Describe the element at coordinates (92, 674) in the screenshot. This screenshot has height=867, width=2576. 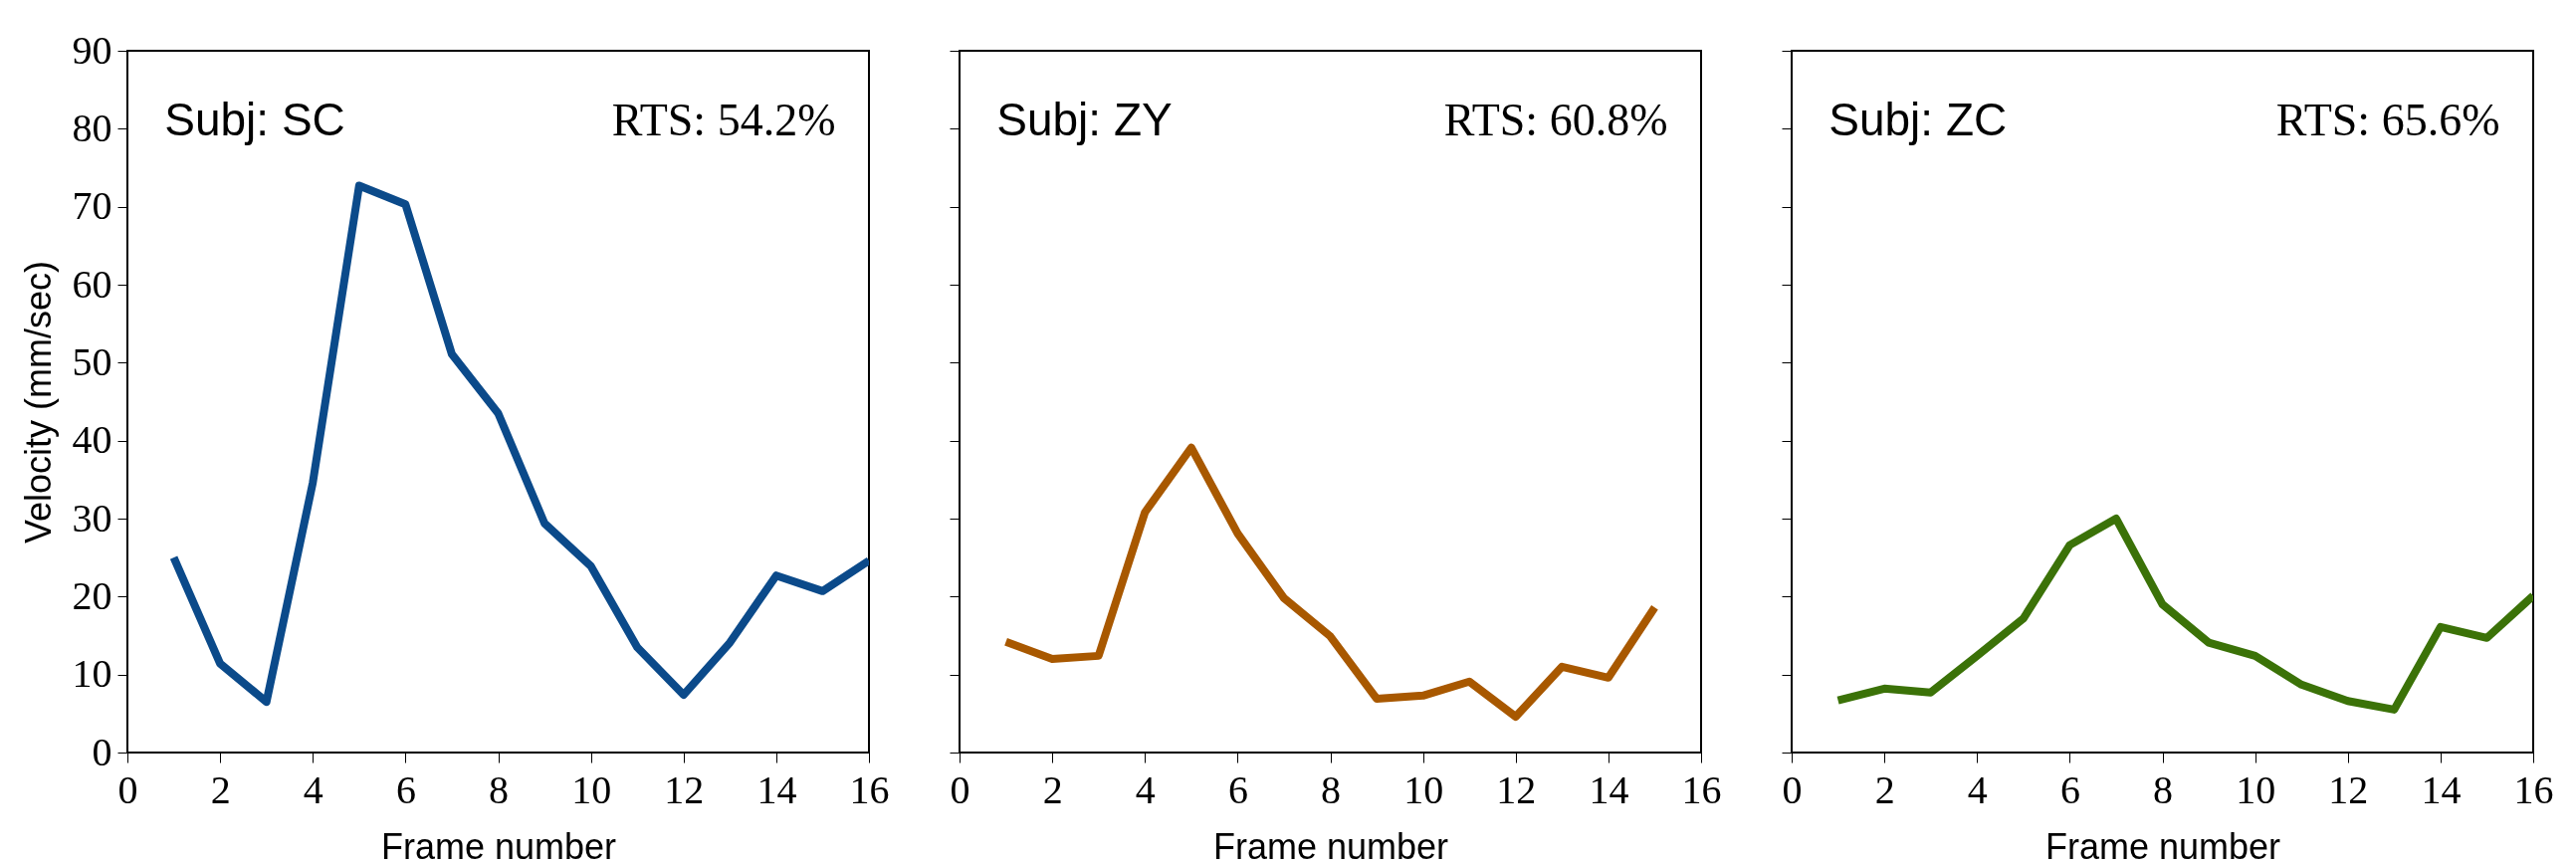
I see `y-tick-label: 10` at that location.